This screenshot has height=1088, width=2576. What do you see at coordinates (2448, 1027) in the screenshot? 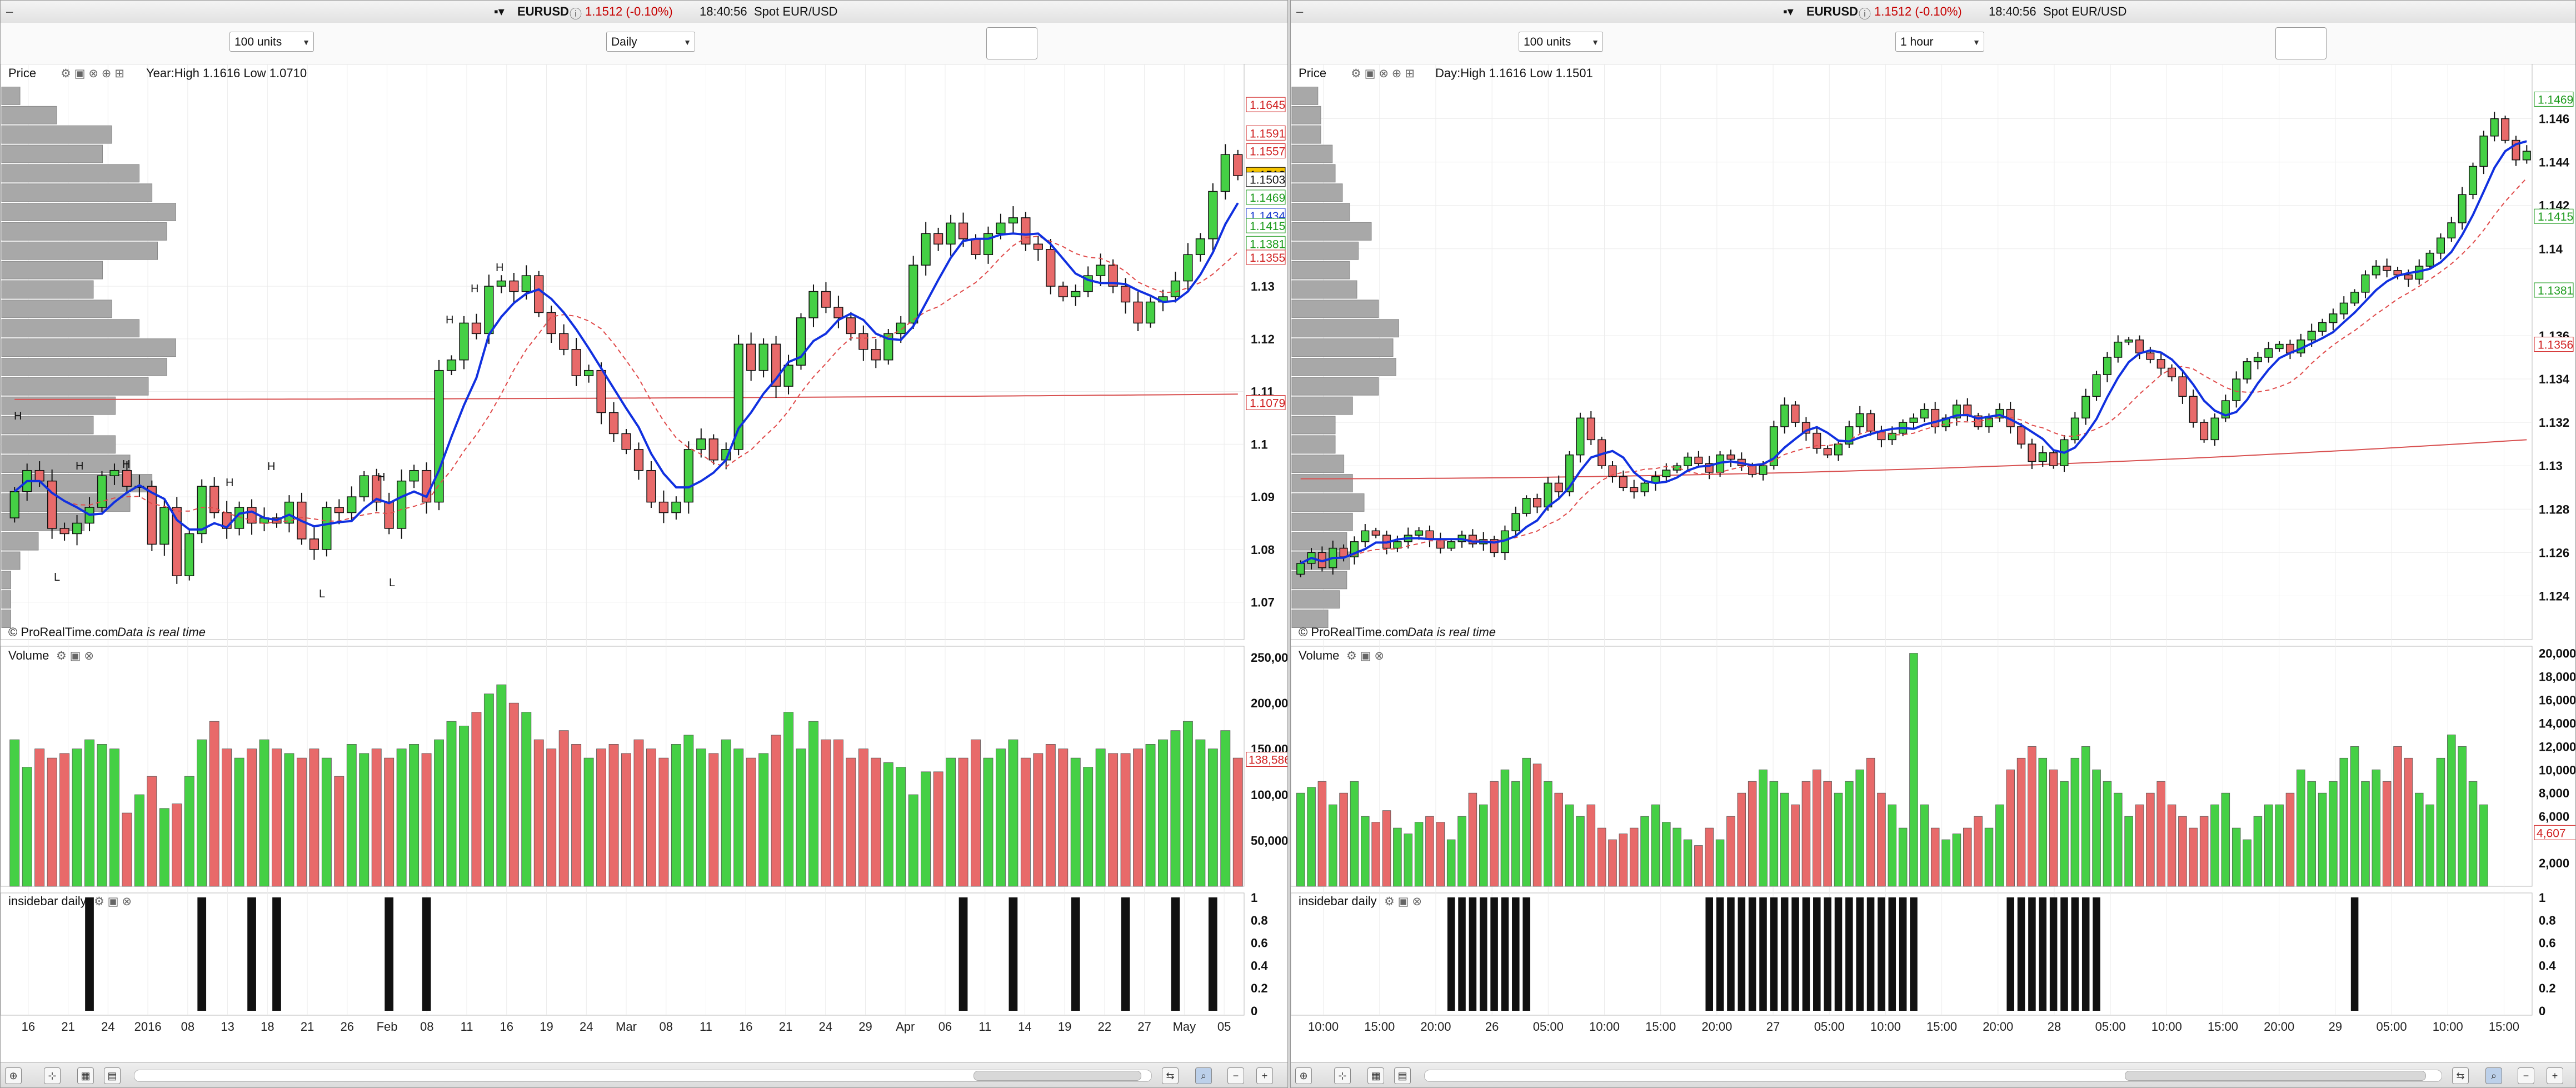
I see `x-axis-tick-label: 10:00` at bounding box center [2448, 1027].